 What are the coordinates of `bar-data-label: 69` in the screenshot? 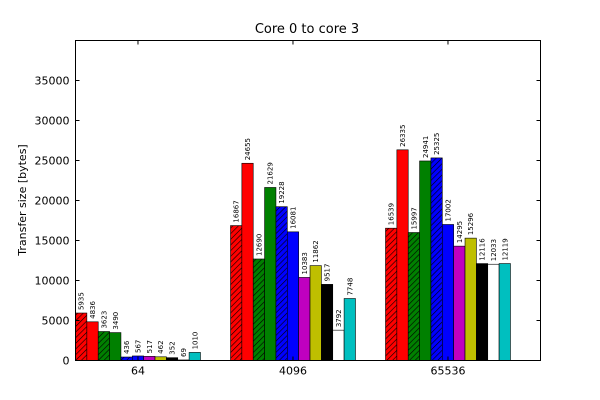 It's located at (184, 352).